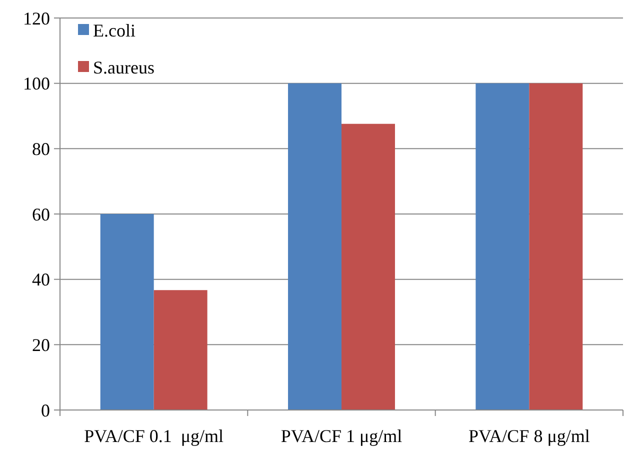 The image size is (625, 450). Describe the element at coordinates (36, 84) in the screenshot. I see `y-tick-label: 100` at that location.